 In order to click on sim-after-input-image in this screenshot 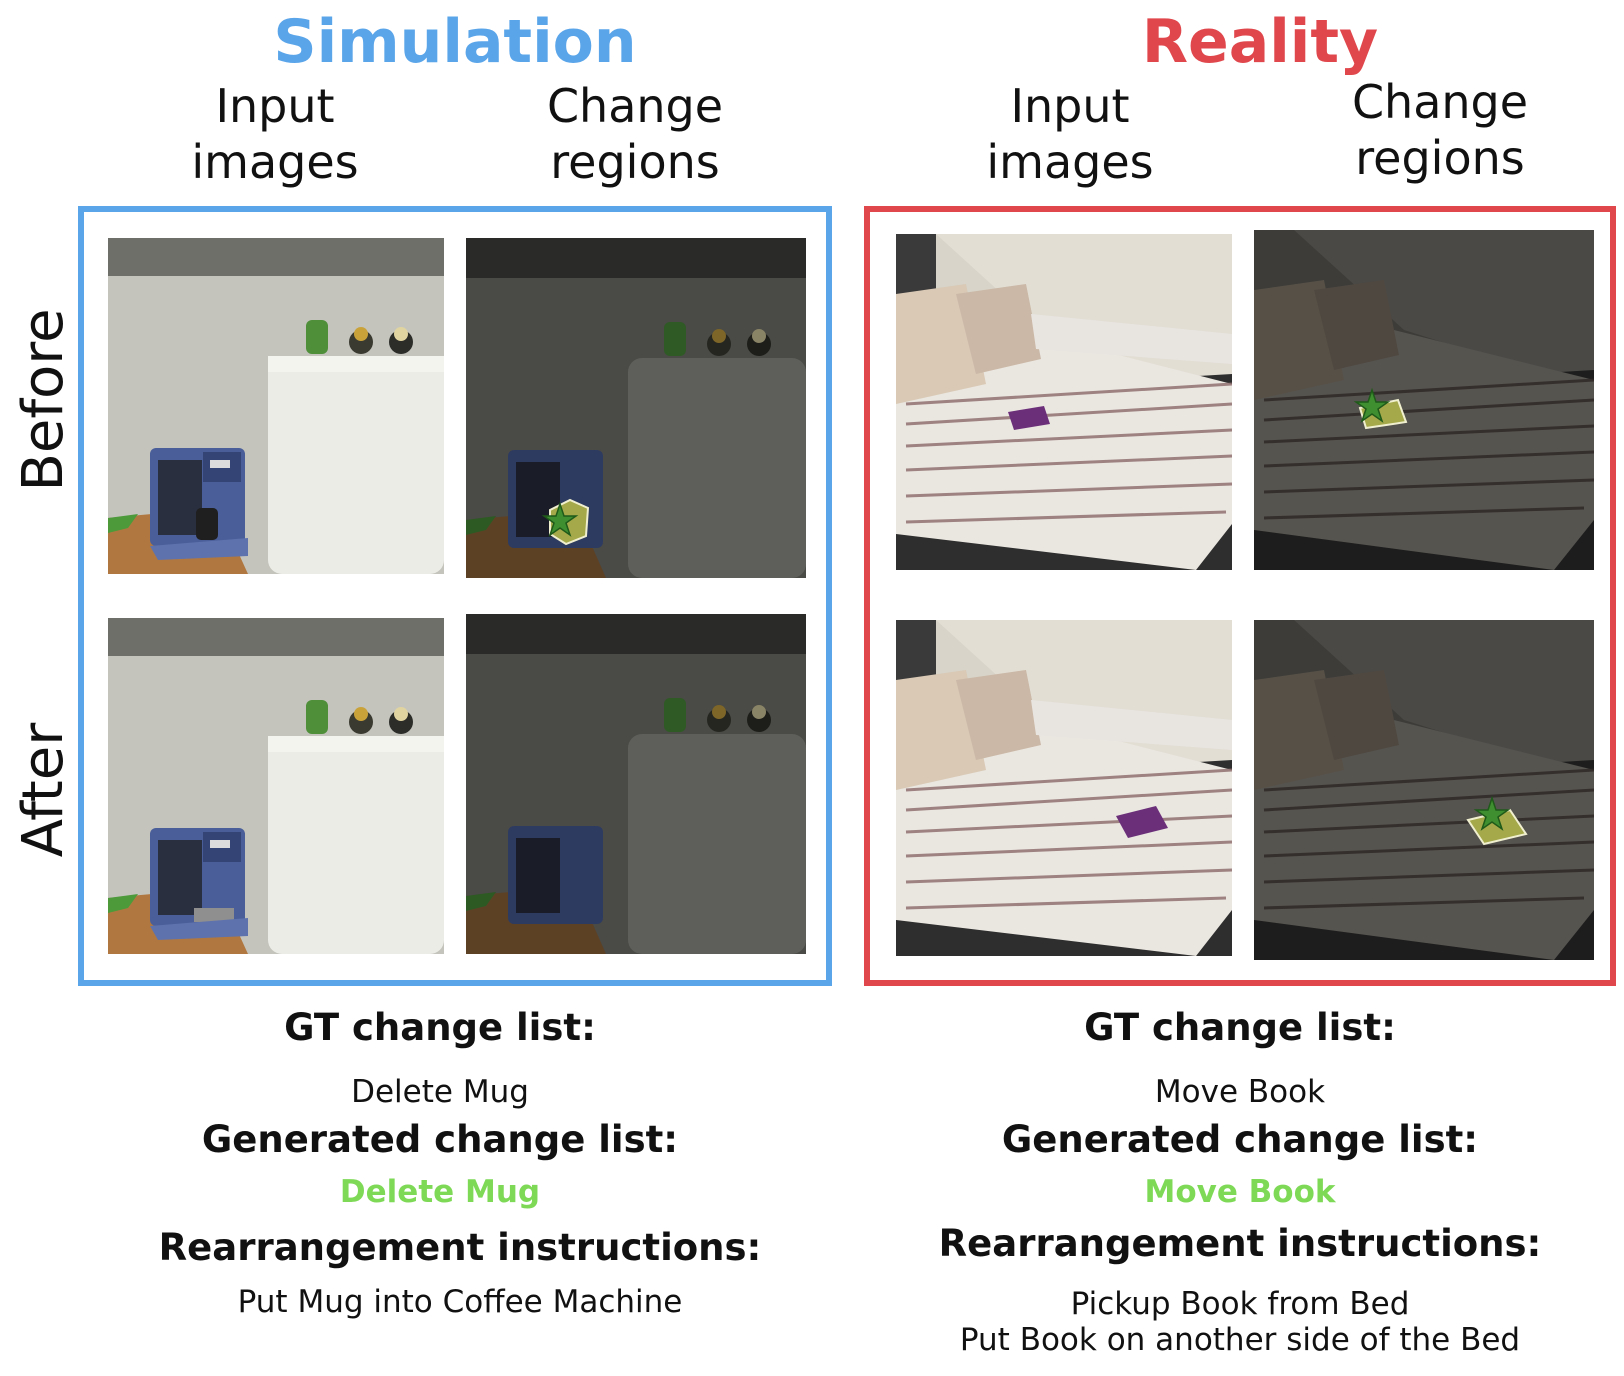, I will do `click(276, 786)`.